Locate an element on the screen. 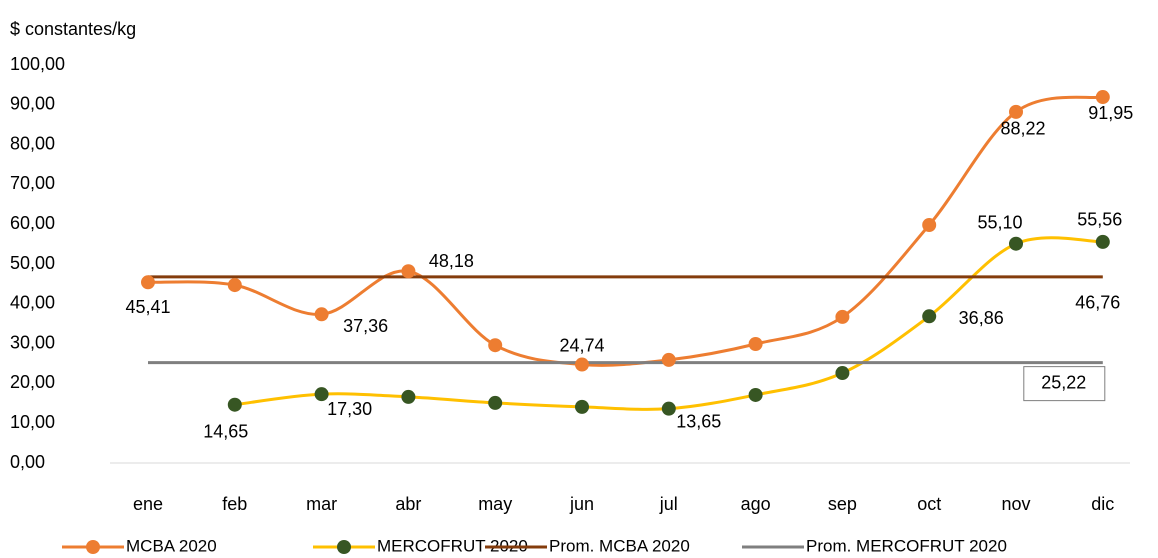 The width and height of the screenshot is (1158, 558). y-tick-label: 10,00 is located at coordinates (32, 422).